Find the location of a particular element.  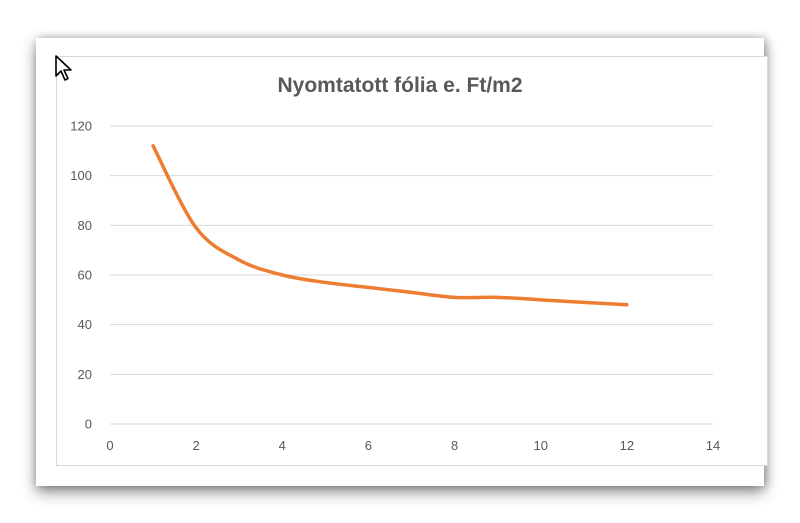

y-tick-label: 80 is located at coordinates (85, 225).